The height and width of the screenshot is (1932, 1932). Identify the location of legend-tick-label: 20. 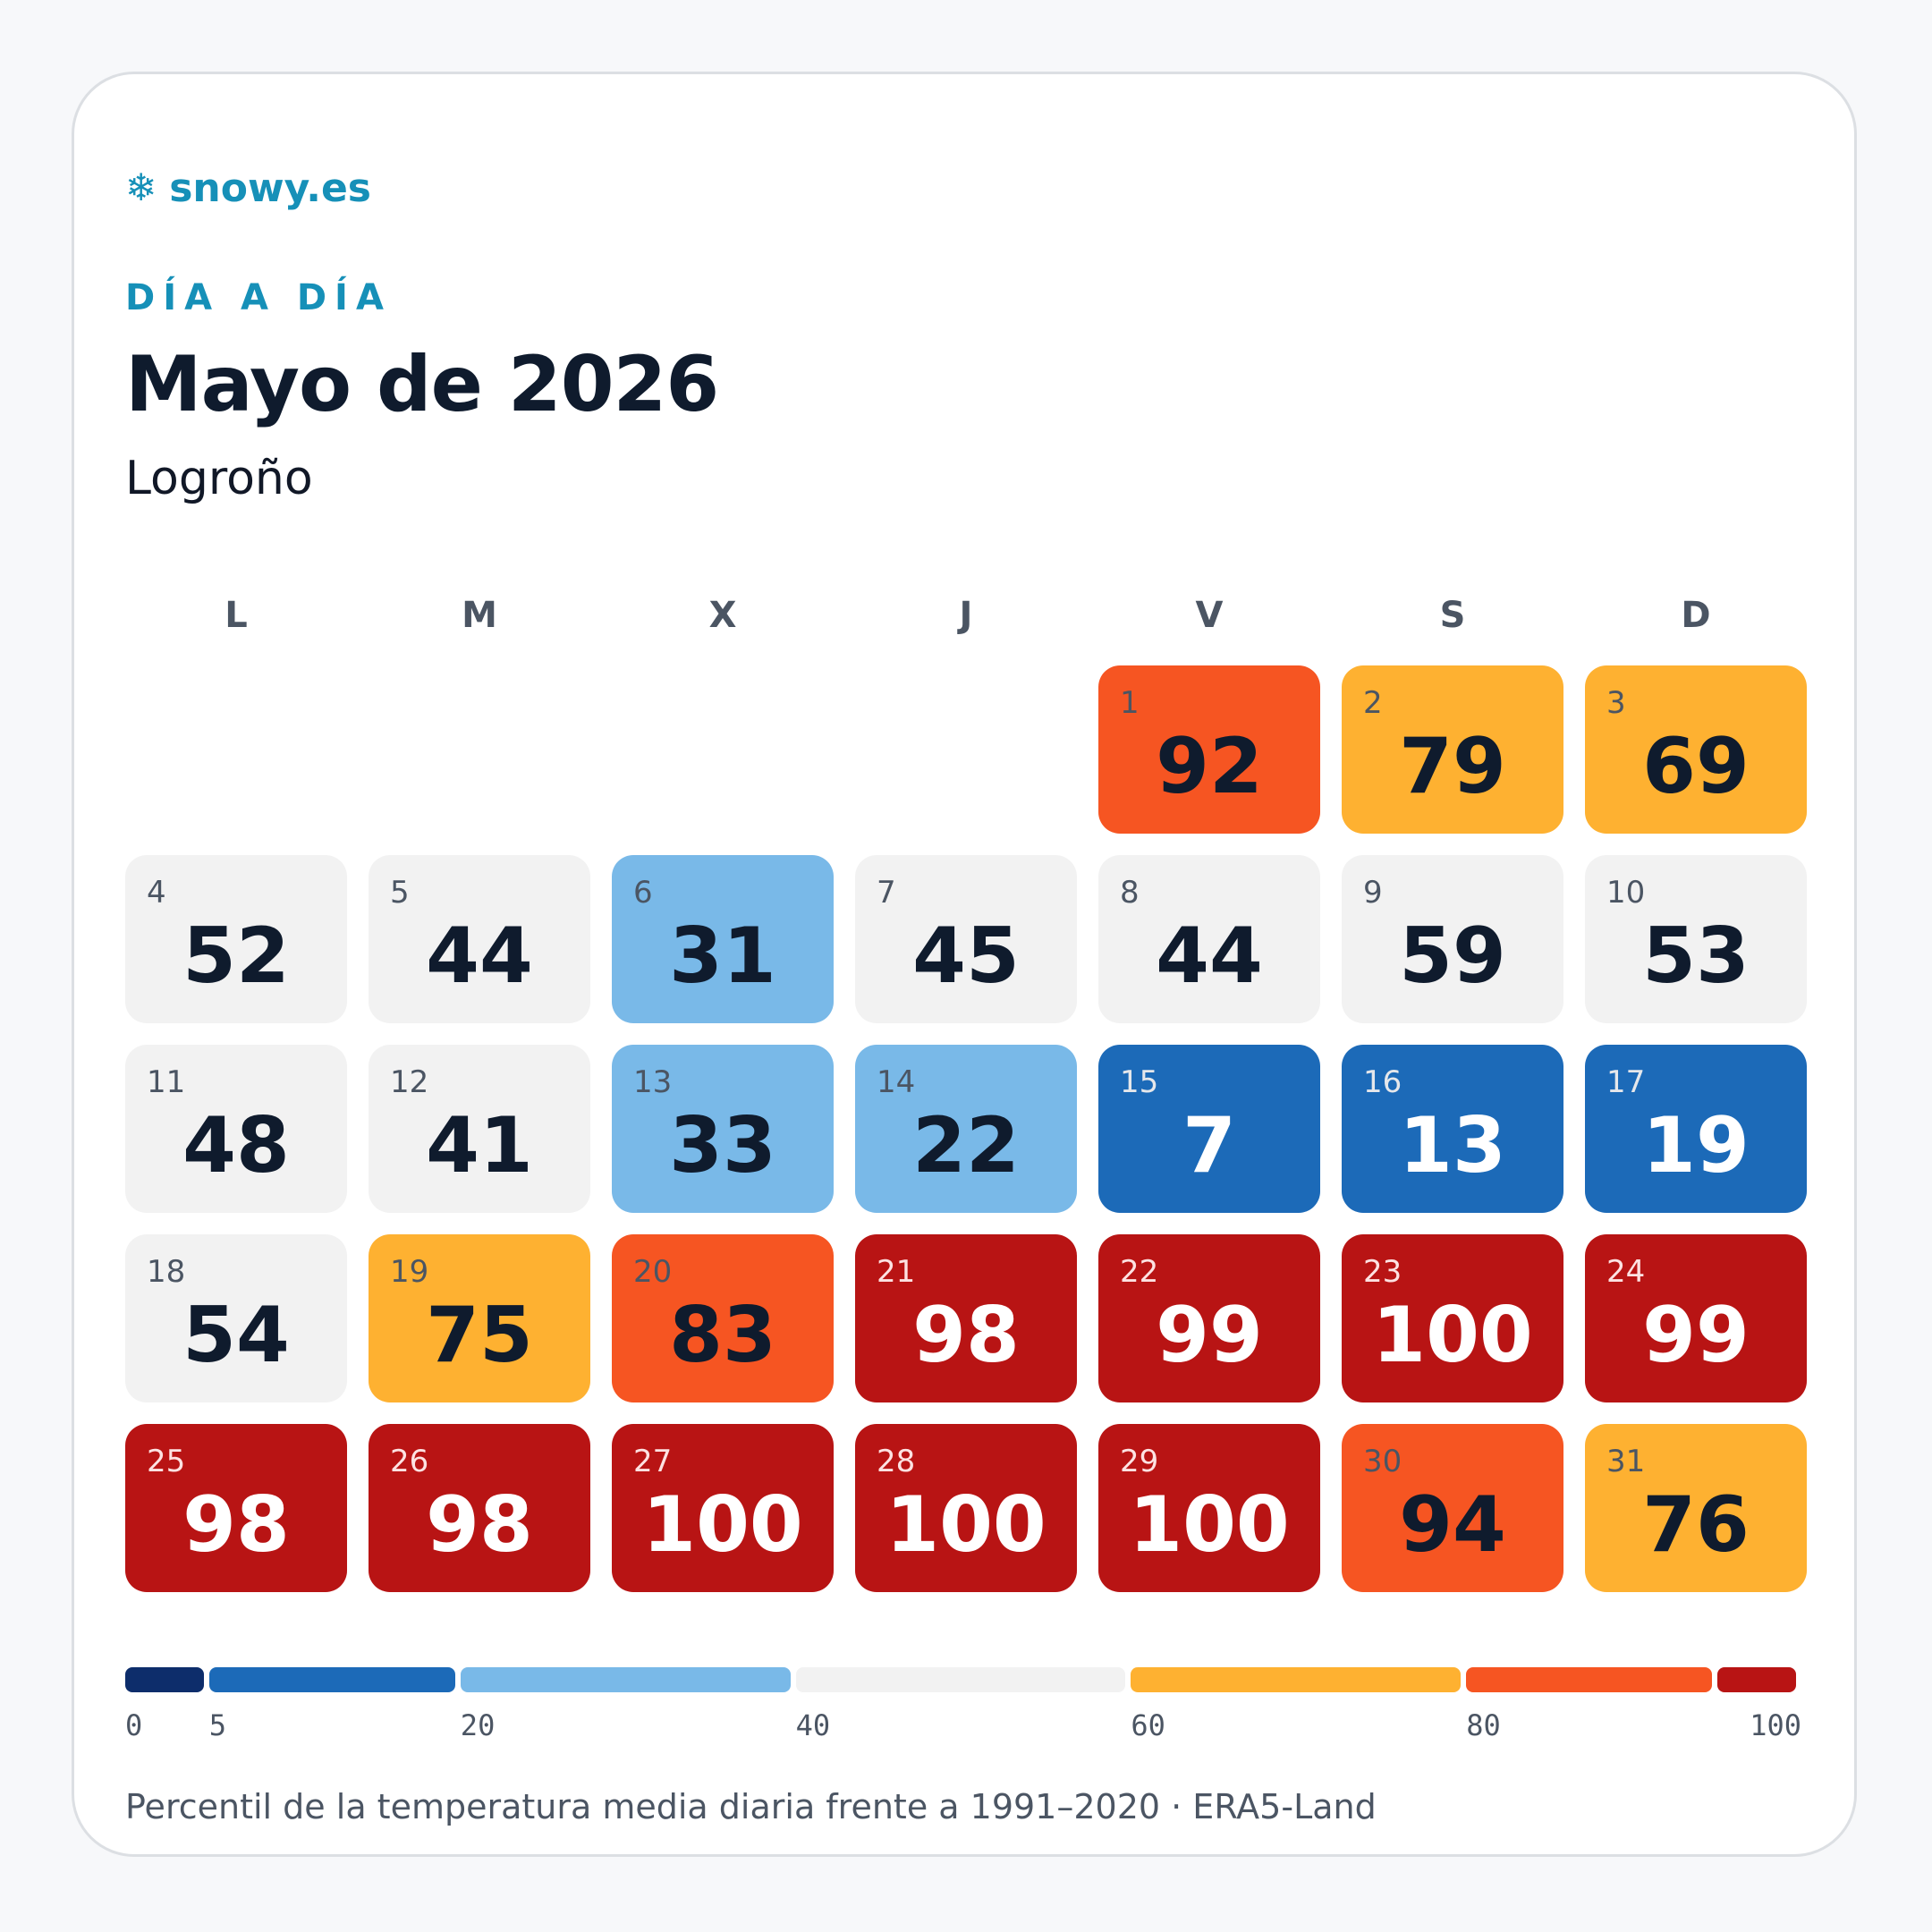
(478, 1725).